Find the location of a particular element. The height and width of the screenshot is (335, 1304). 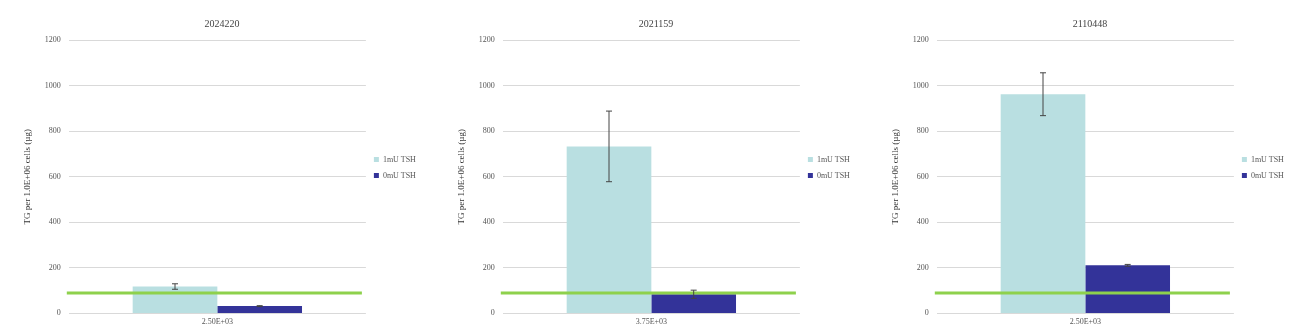

chart-title: 2021159 is located at coordinates (656, 23).